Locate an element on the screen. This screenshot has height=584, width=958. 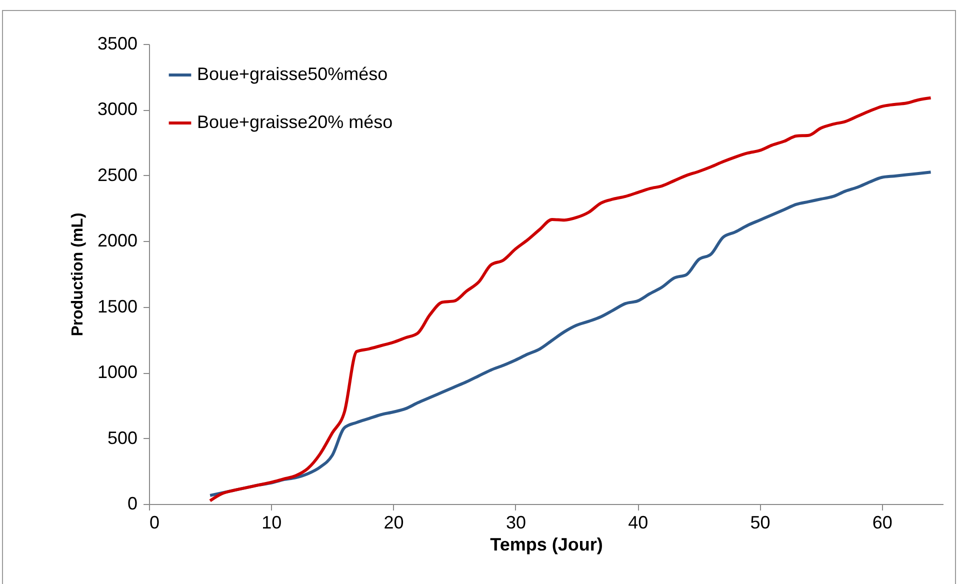
y-tick-label: 1000 is located at coordinates (117, 372).